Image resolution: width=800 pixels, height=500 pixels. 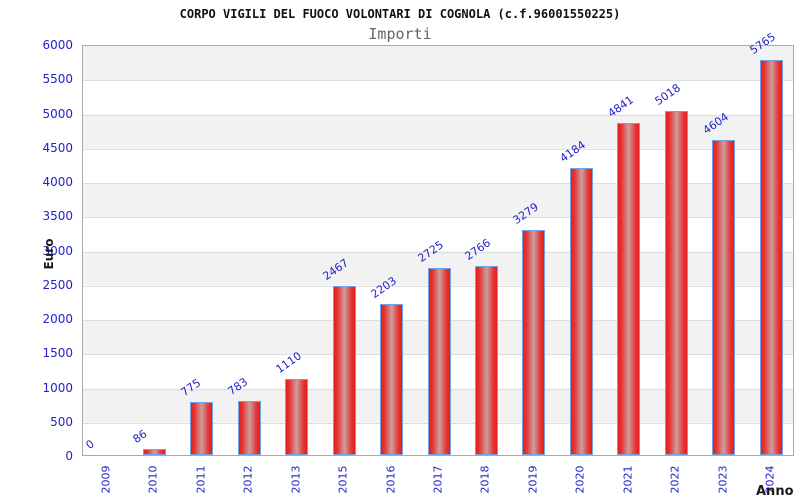 What do you see at coordinates (391, 479) in the screenshot?
I see `x-tick-label: 2016` at bounding box center [391, 479].